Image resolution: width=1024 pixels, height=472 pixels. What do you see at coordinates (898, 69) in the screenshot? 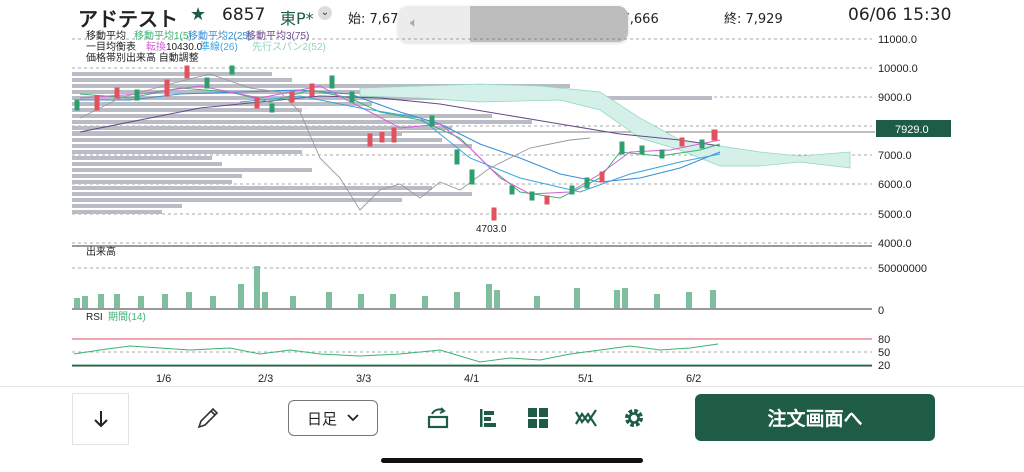
I see `price-tick: 10000.0` at bounding box center [898, 69].